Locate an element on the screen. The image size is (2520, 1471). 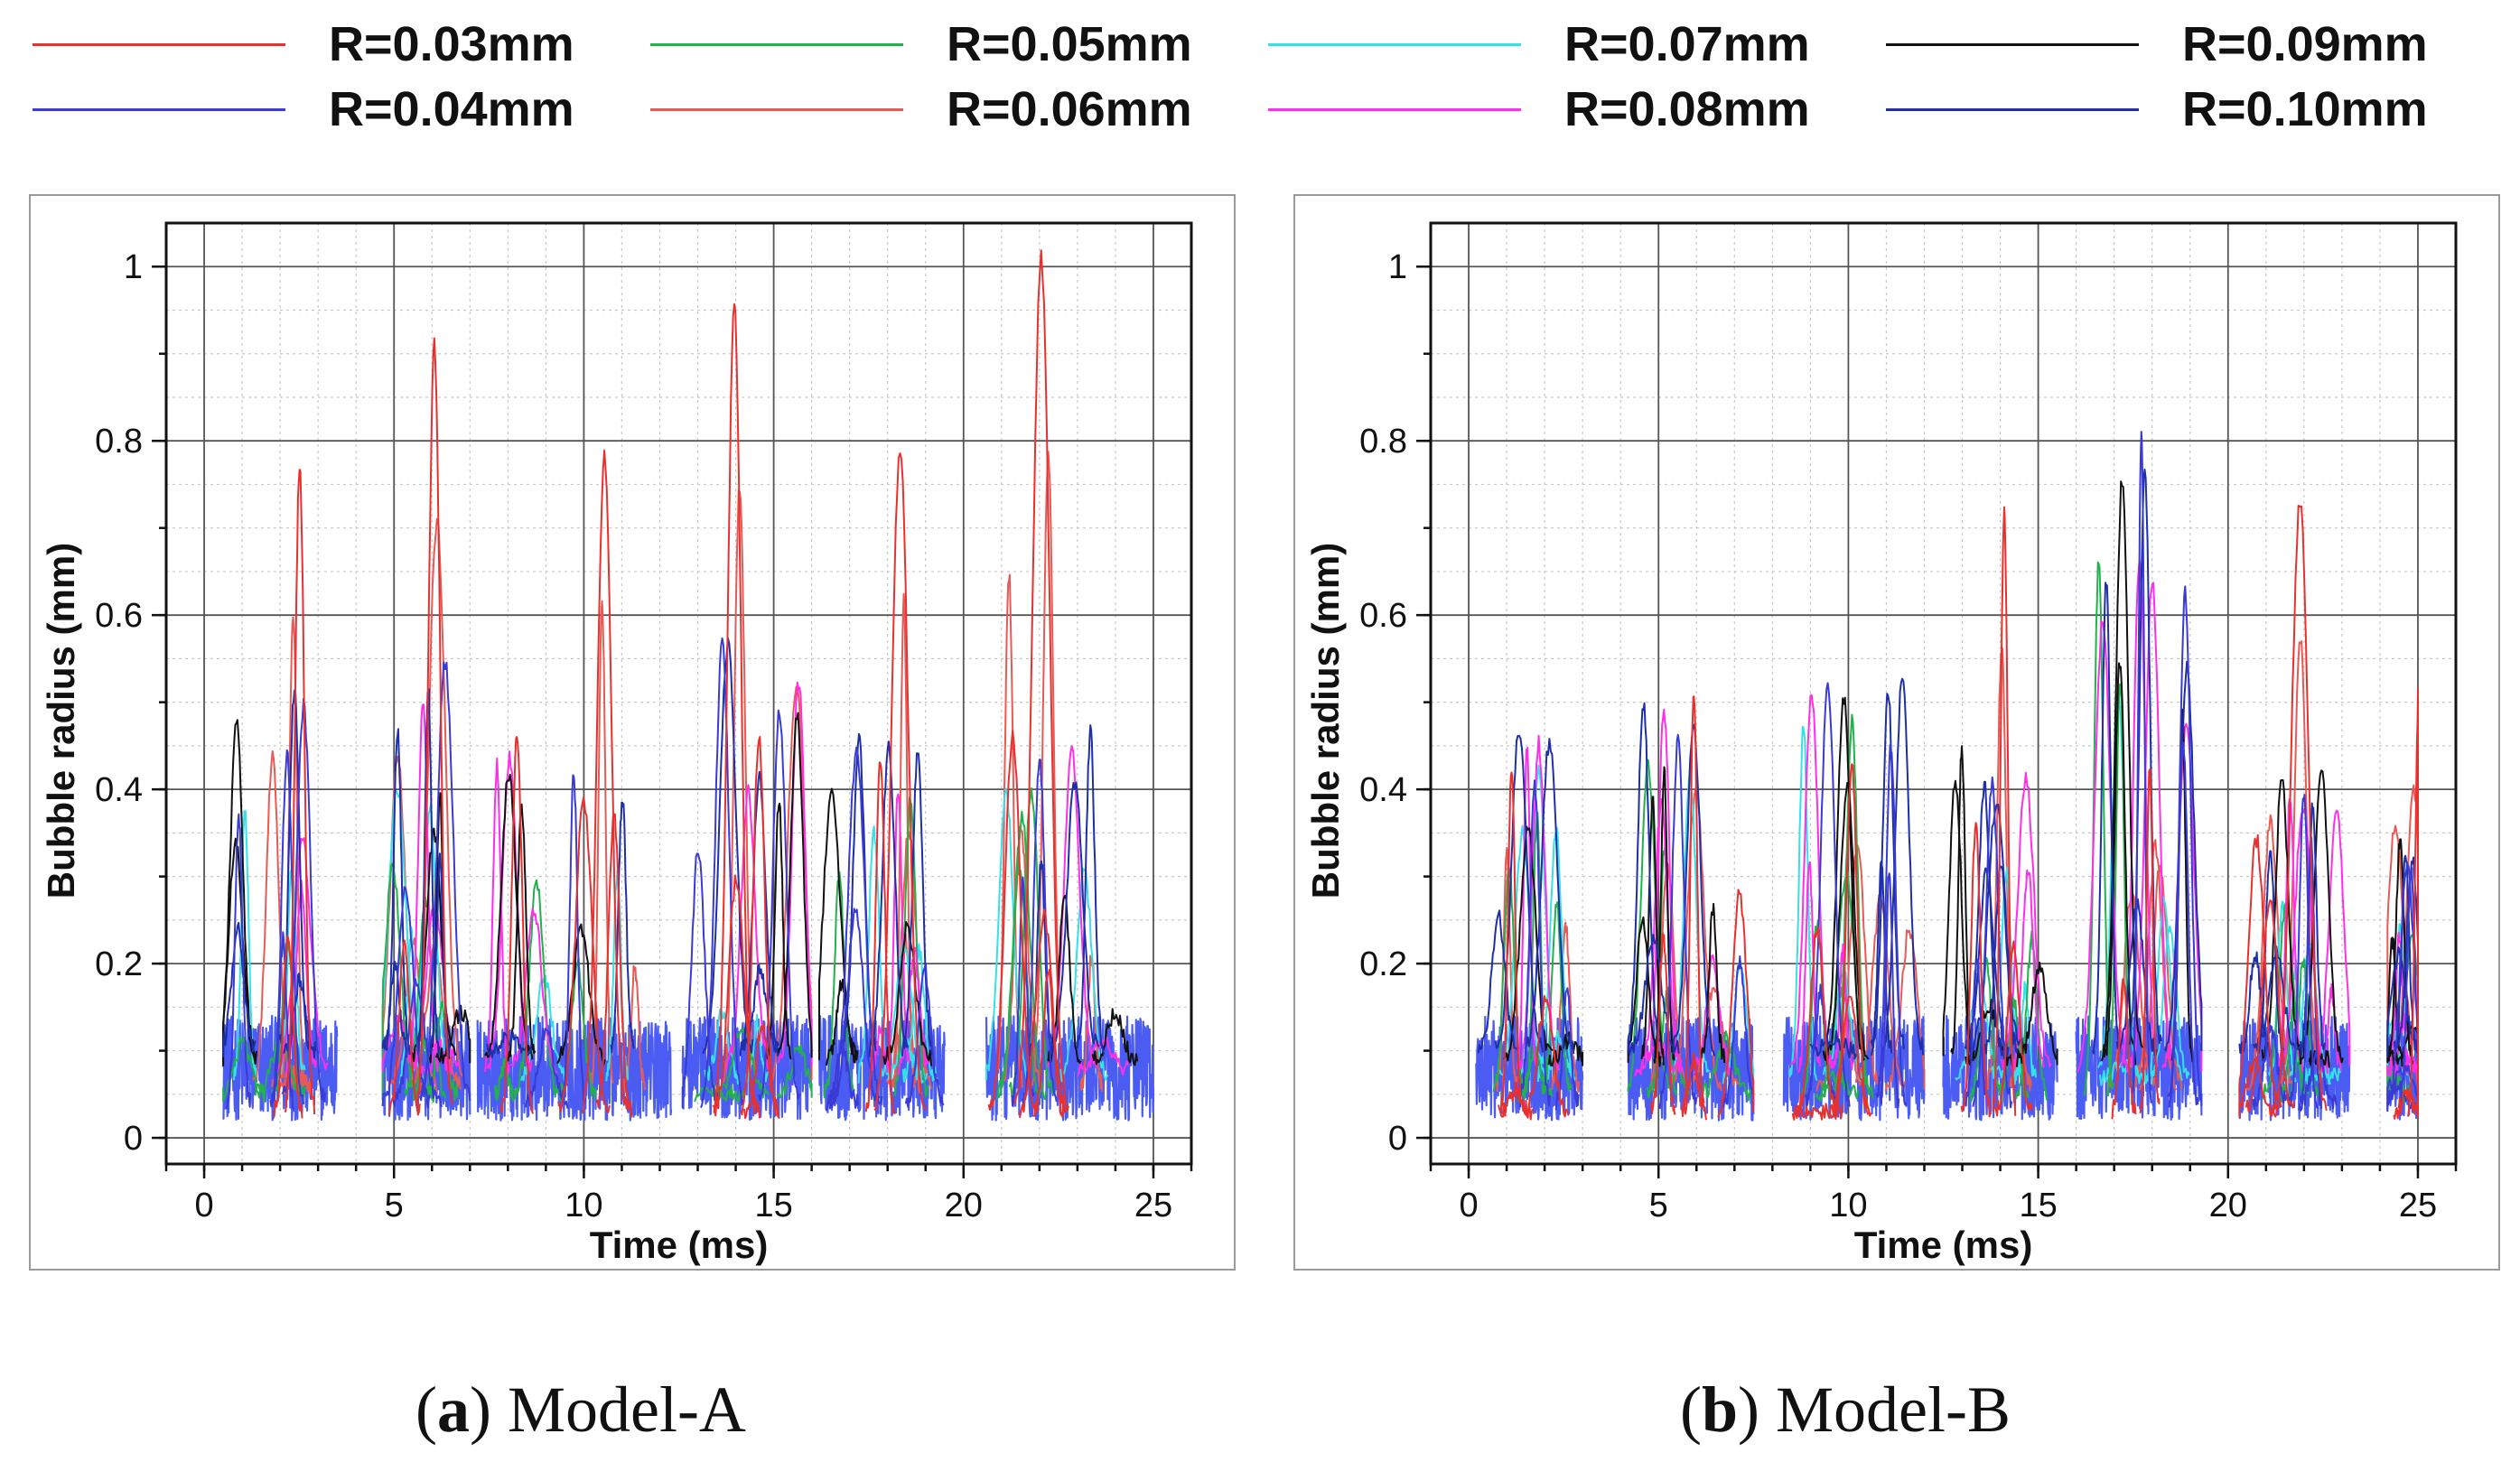
y-axis-title: Bubble radius (mm) is located at coordinates (1326, 721).